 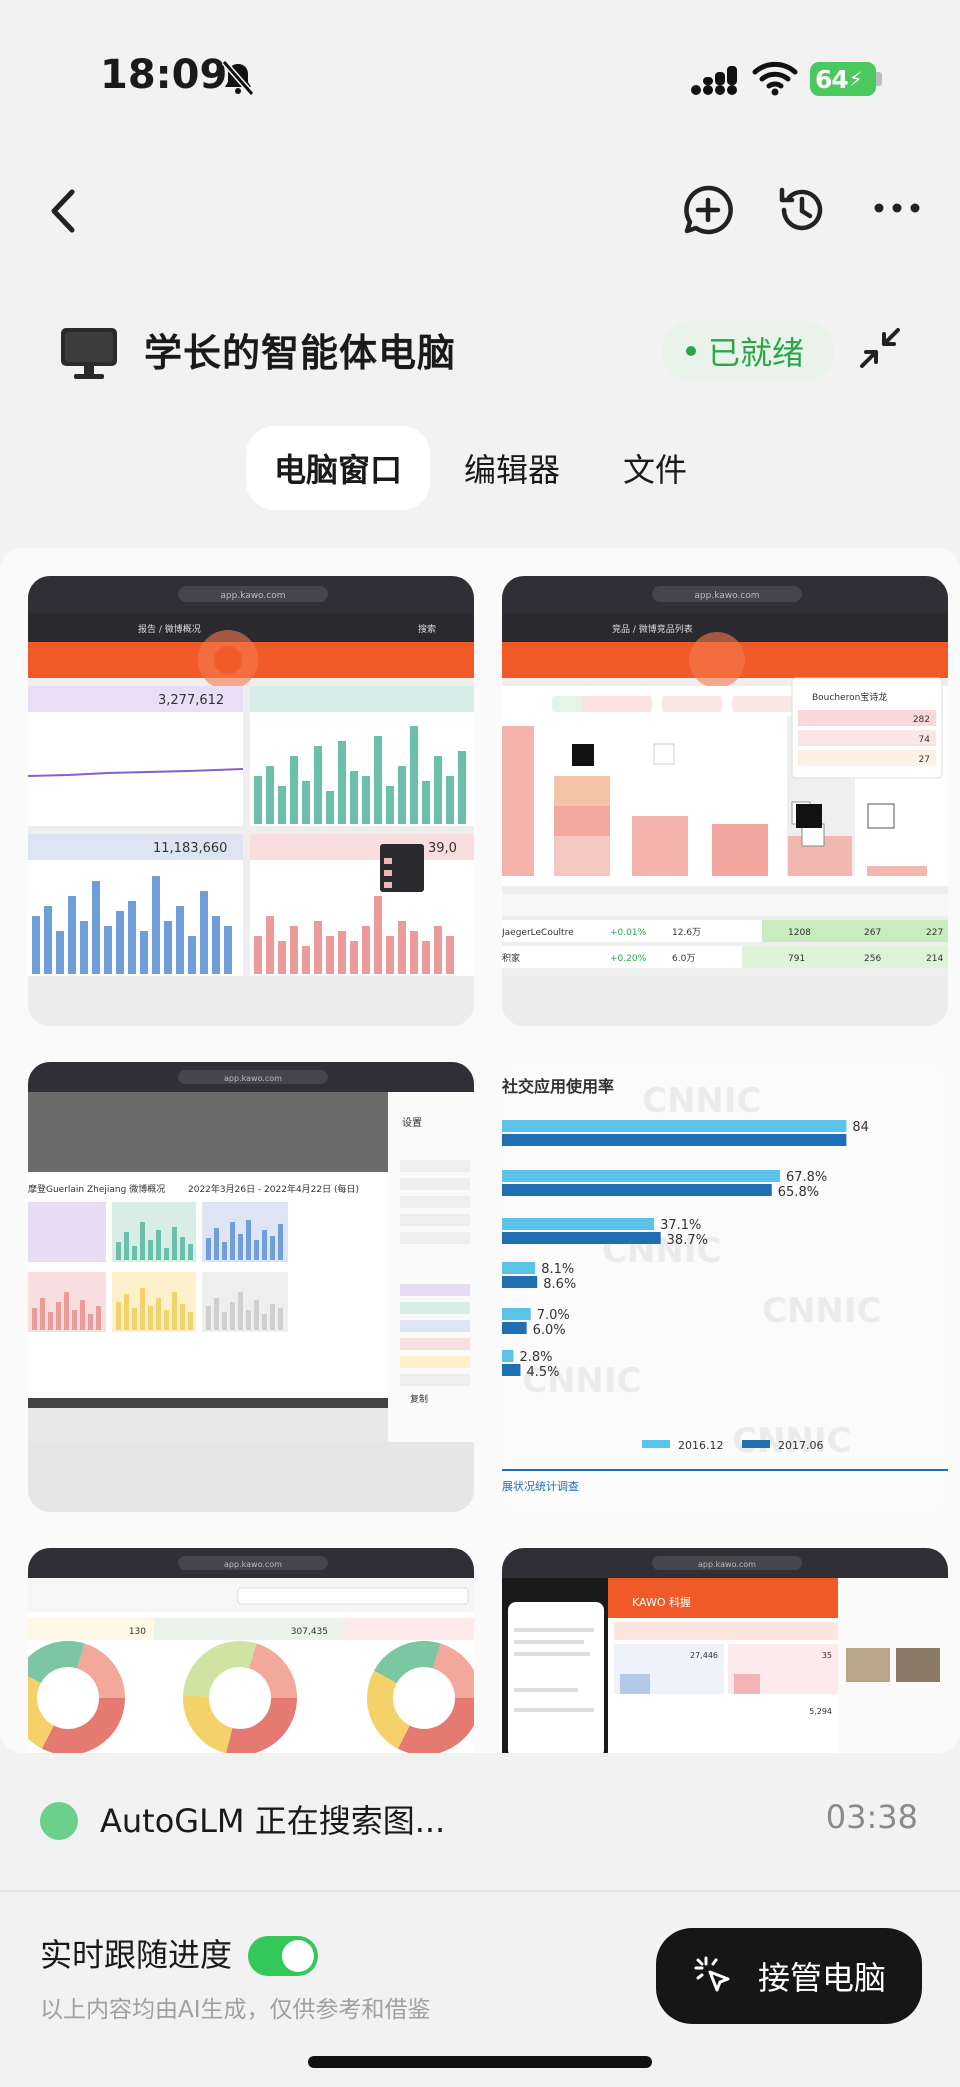 I want to click on status-time: 18:09, so click(x=164, y=75).